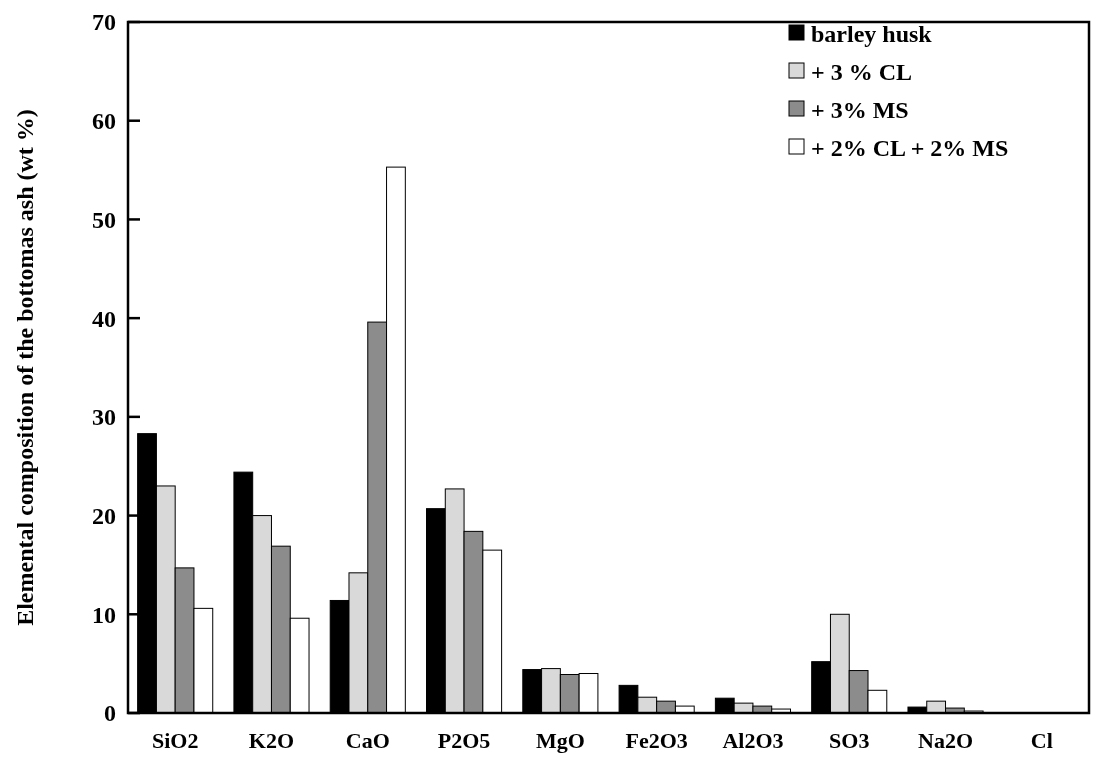 The image size is (1097, 765). Describe the element at coordinates (560, 740) in the screenshot. I see `x-tick-label: MgO` at that location.